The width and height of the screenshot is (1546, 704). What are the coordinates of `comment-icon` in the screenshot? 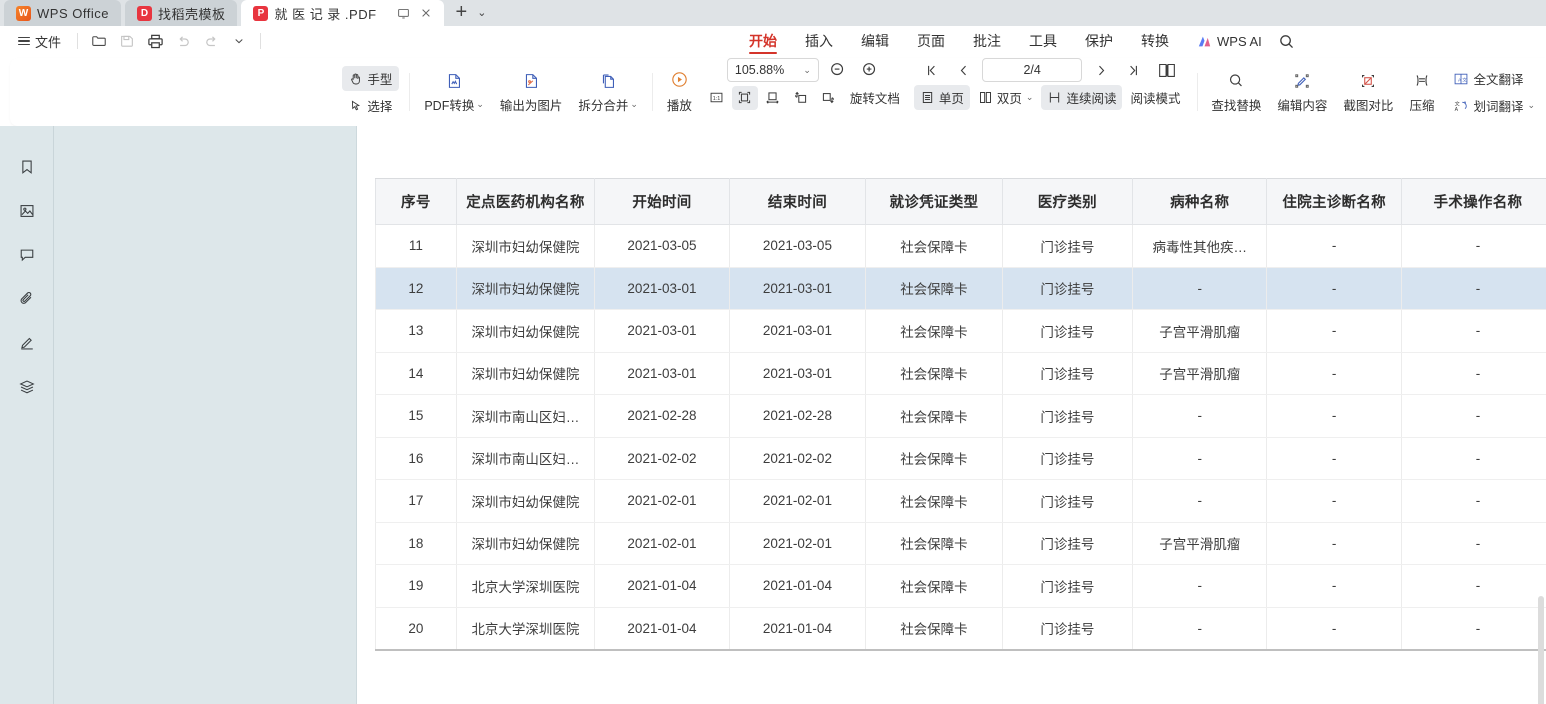 It's located at (27, 255).